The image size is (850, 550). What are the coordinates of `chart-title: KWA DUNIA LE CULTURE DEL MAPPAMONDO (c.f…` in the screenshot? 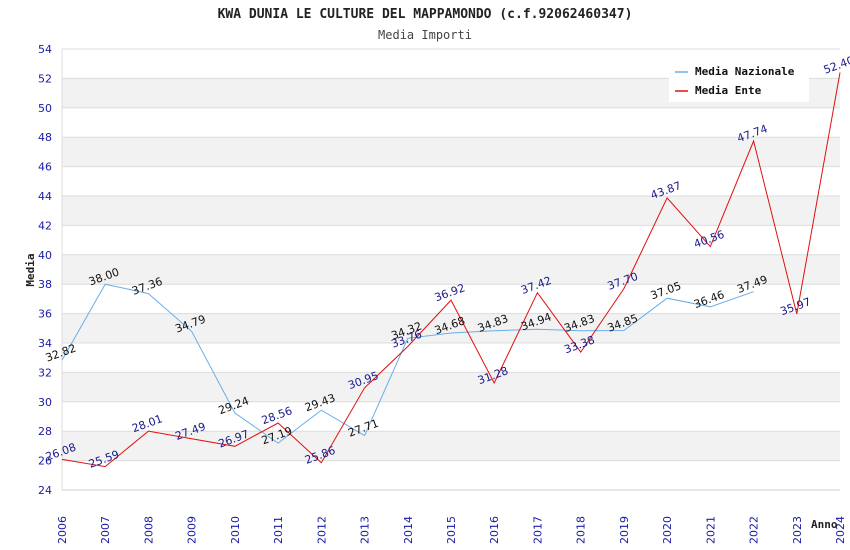 It's located at (425, 14).